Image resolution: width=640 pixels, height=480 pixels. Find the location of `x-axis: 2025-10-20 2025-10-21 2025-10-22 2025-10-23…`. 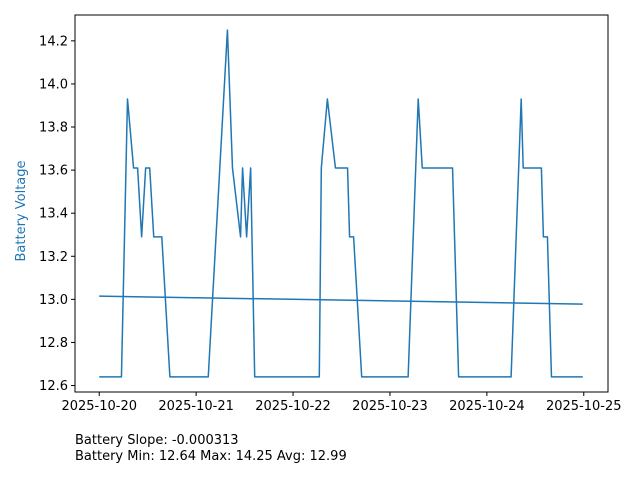

x-axis: 2025-10-20 2025-10-21 2025-10-22 2025-10-23… is located at coordinates (341, 403).